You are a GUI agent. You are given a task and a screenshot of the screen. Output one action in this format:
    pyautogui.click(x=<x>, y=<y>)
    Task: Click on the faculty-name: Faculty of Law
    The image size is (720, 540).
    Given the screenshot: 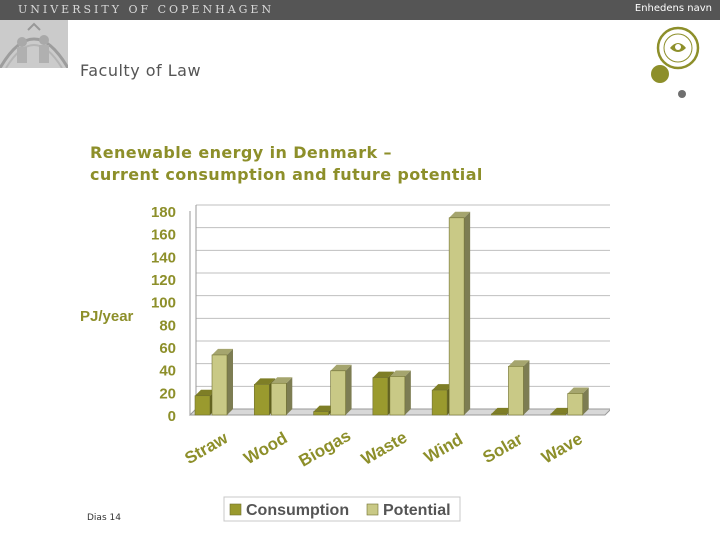 What is the action you would take?
    pyautogui.click(x=141, y=70)
    